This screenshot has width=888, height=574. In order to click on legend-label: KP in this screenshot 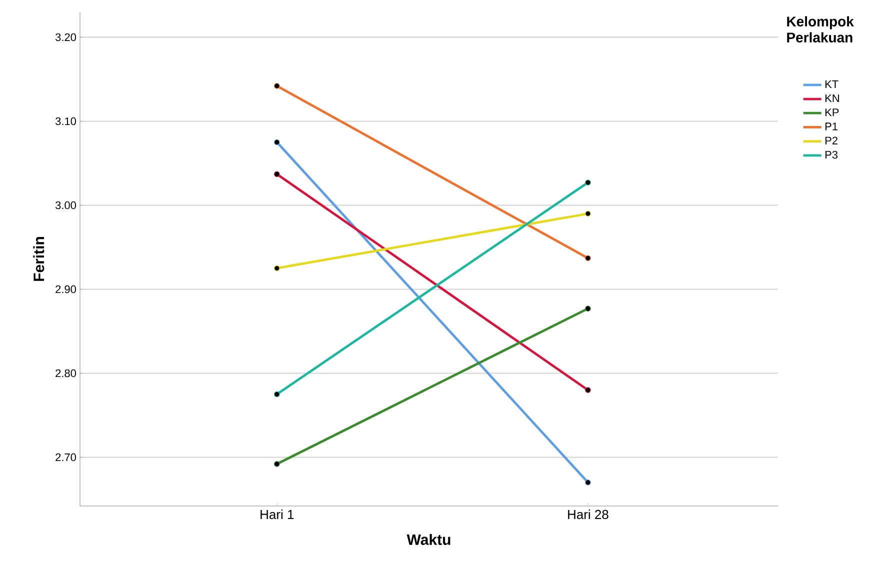, I will do `click(832, 112)`.